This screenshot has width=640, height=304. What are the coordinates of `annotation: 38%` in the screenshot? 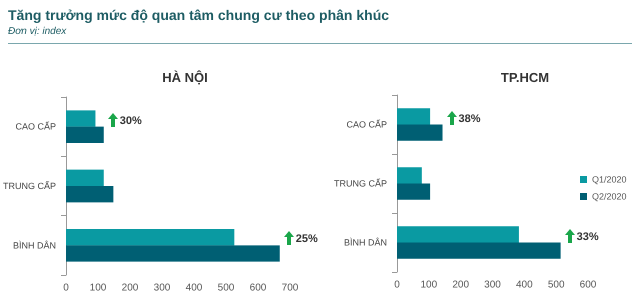 It's located at (469, 119).